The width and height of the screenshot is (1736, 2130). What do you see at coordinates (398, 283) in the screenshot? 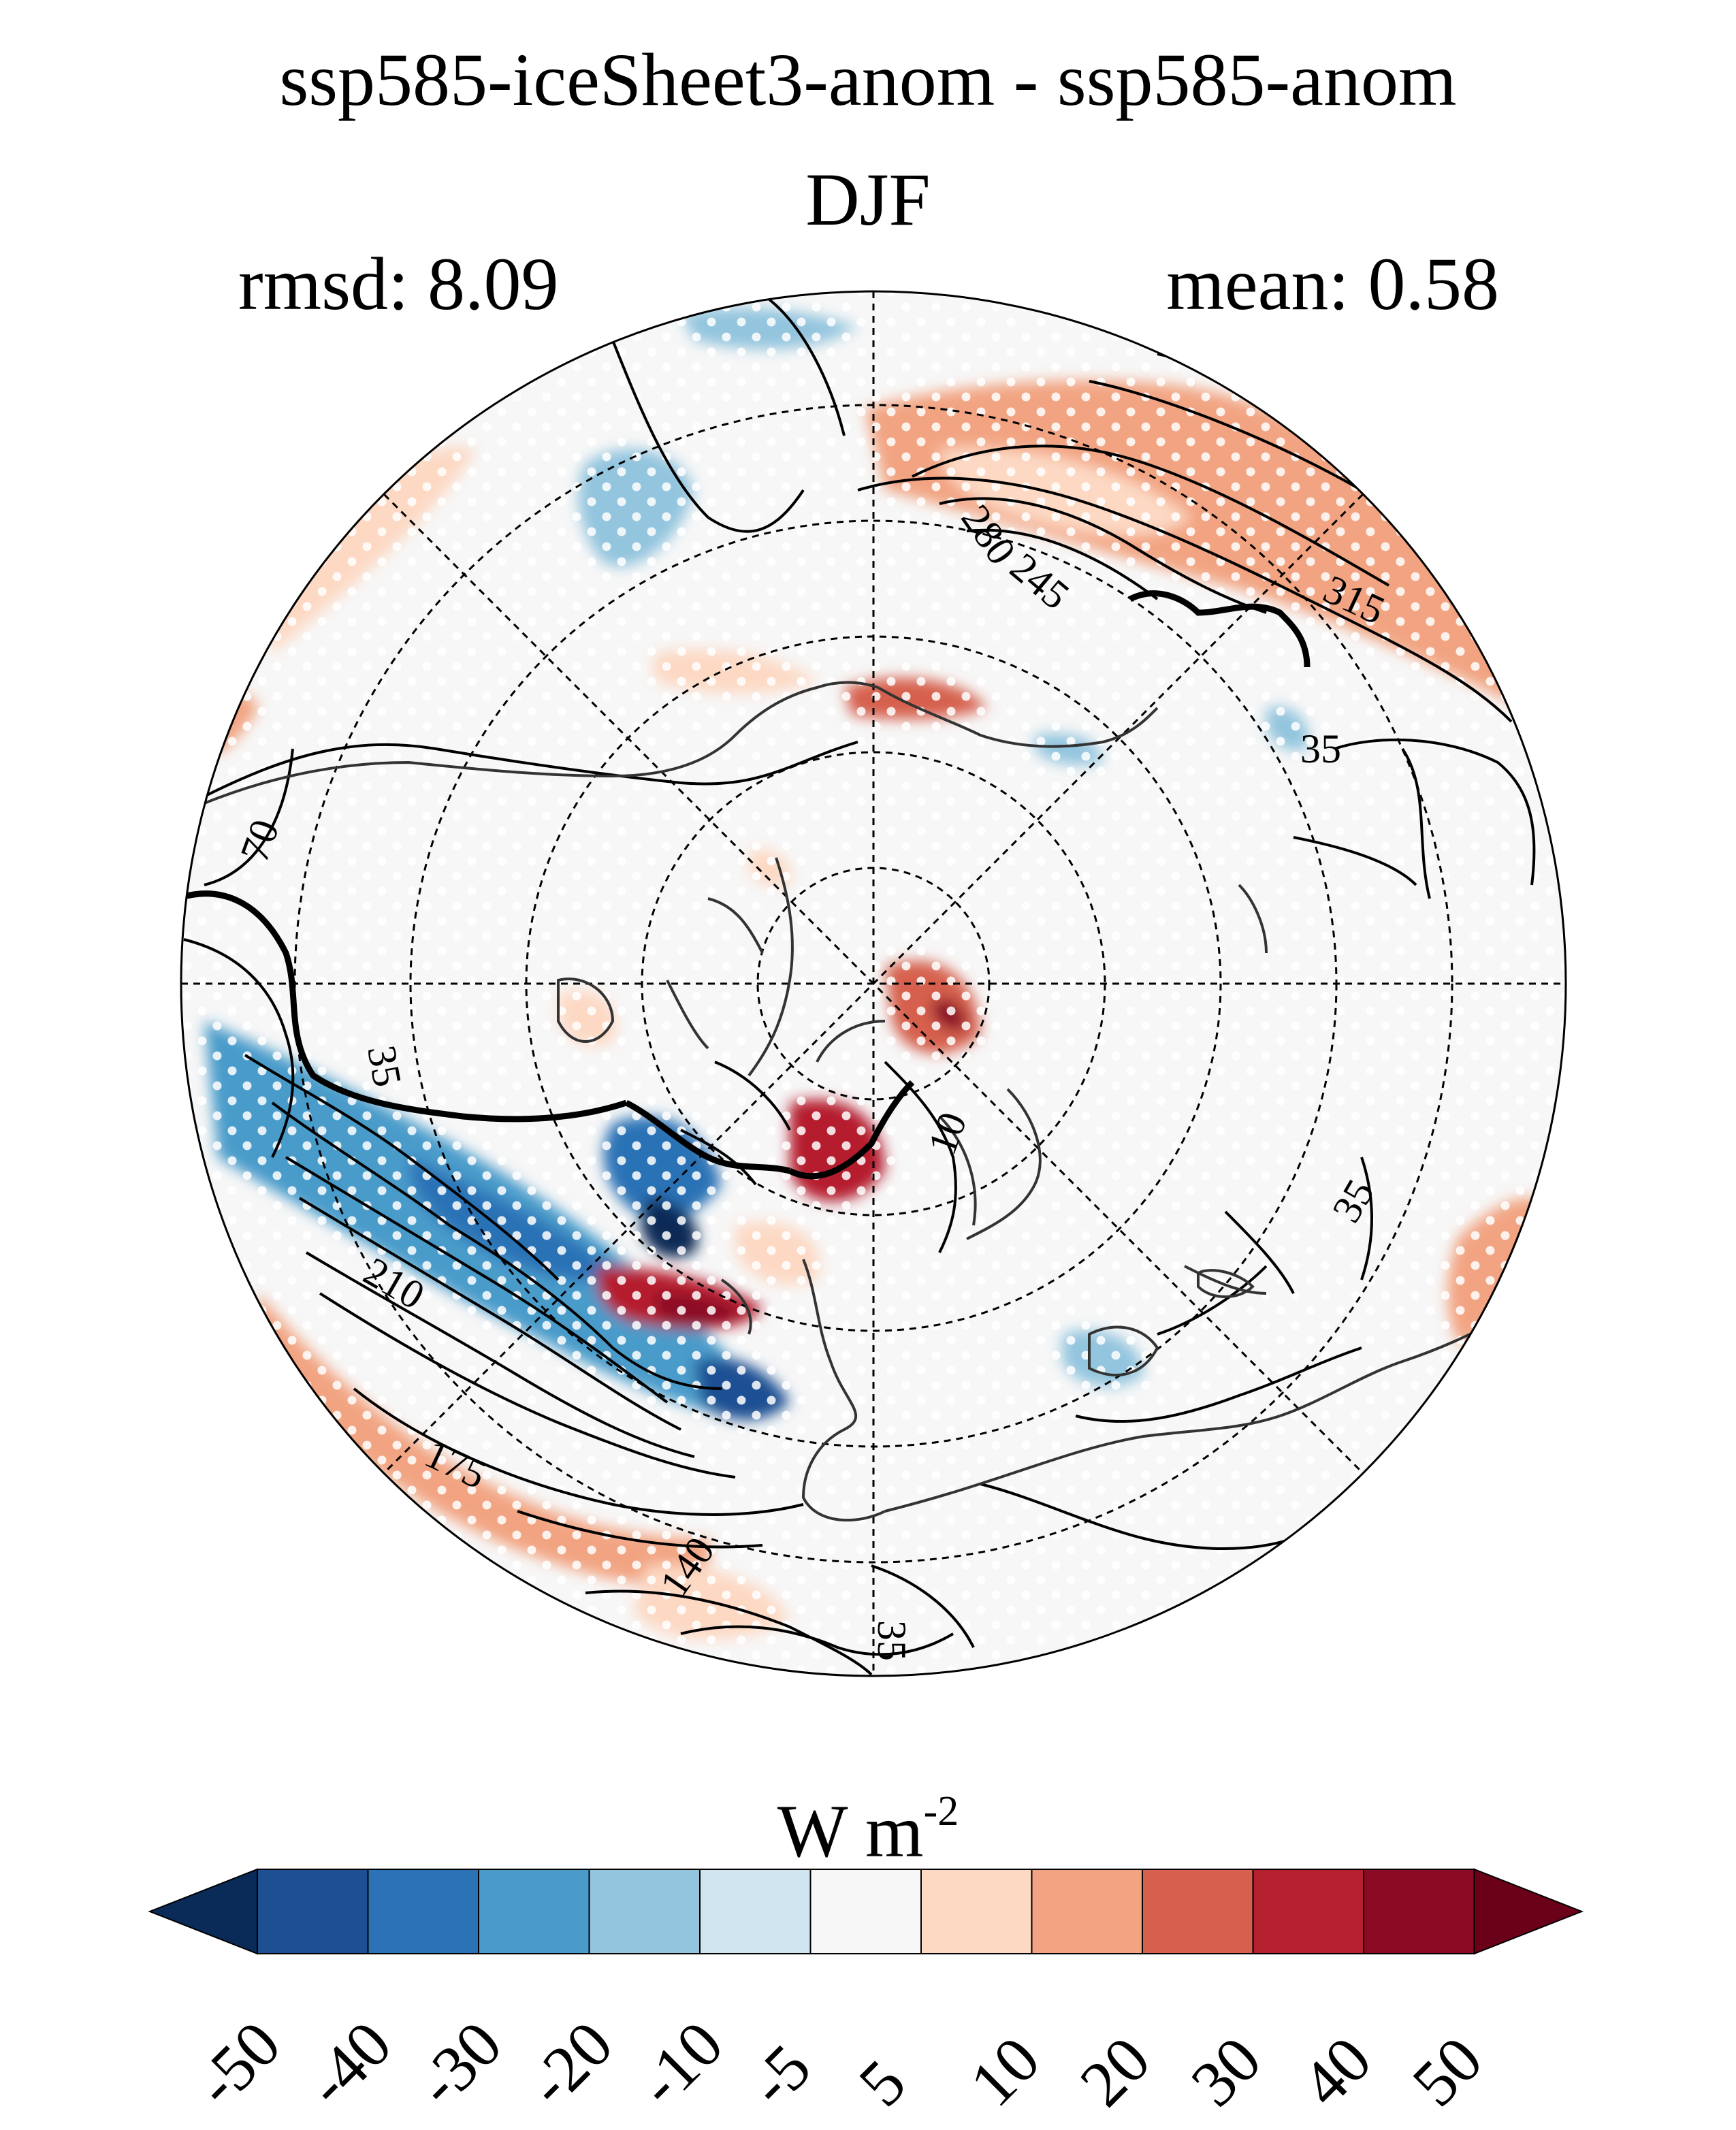
I see `rmsd-stat: rmsd: 8.09` at bounding box center [398, 283].